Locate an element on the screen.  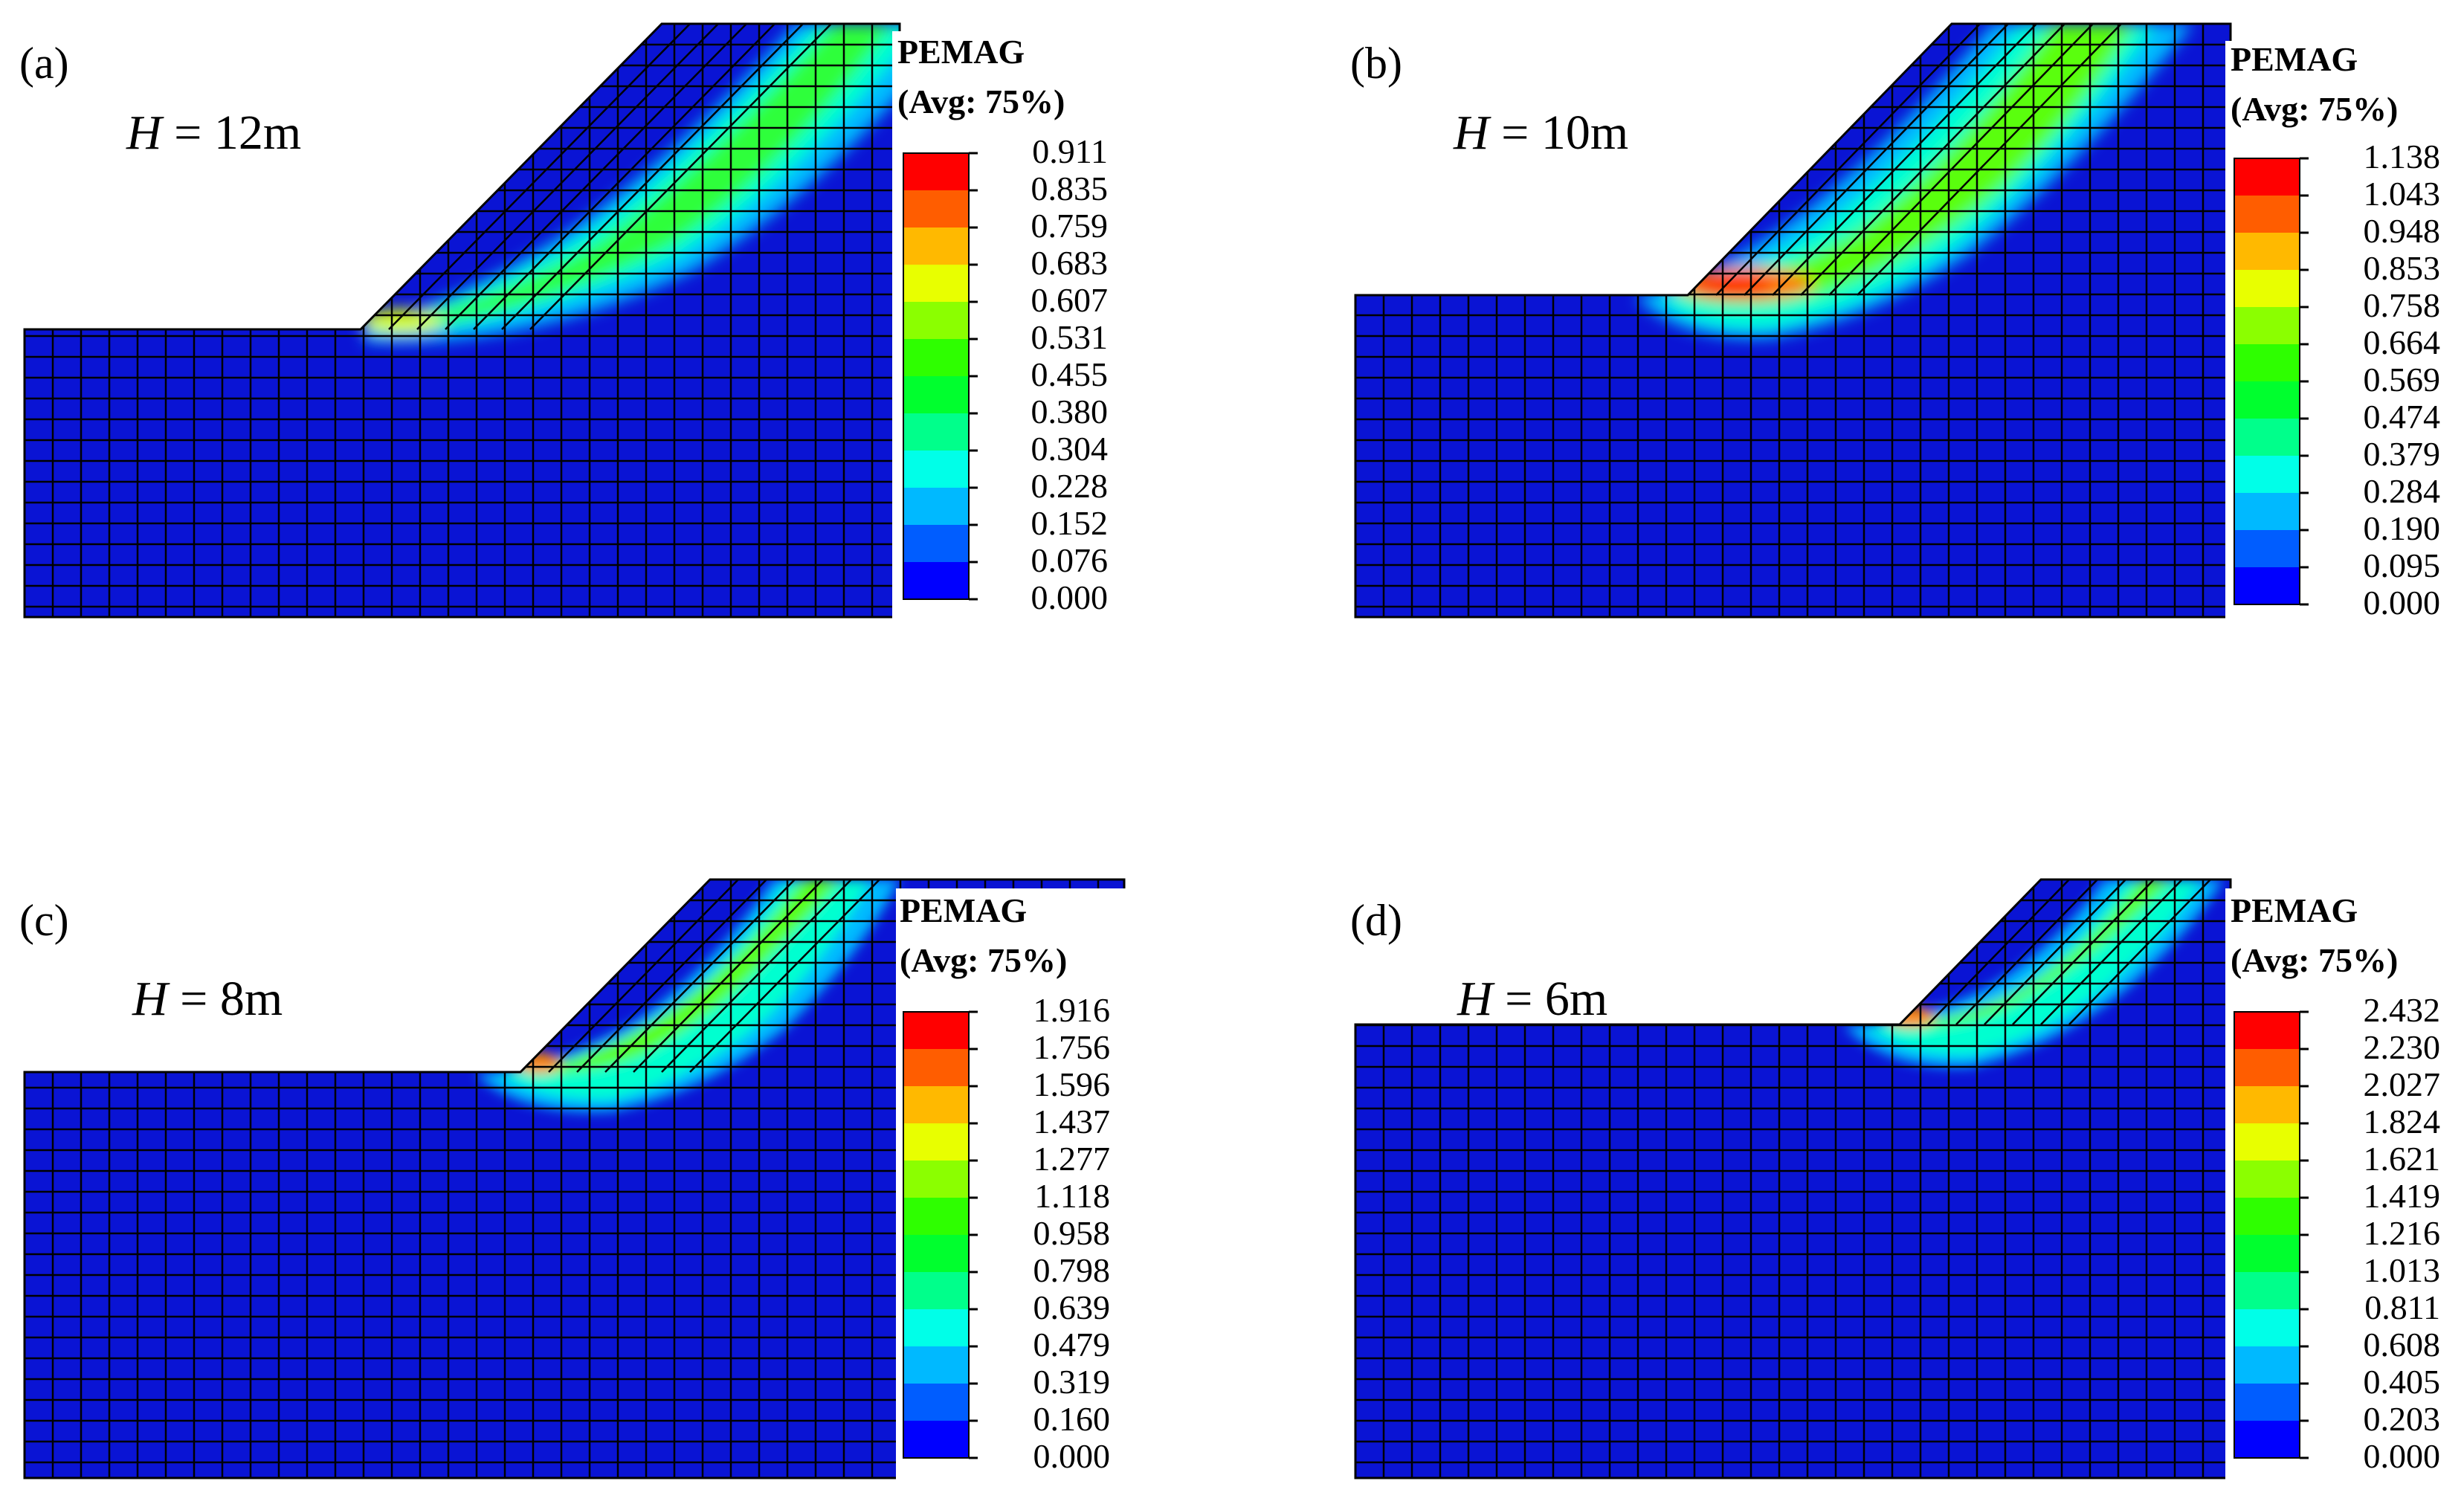
panel-d-legend-value: 2.230 is located at coordinates (2402, 1047).